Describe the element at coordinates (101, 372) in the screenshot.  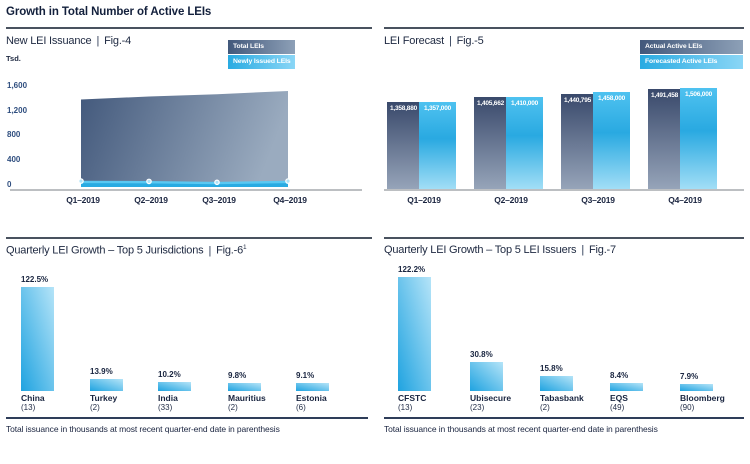
I see `pct-label: 13.9%` at that location.